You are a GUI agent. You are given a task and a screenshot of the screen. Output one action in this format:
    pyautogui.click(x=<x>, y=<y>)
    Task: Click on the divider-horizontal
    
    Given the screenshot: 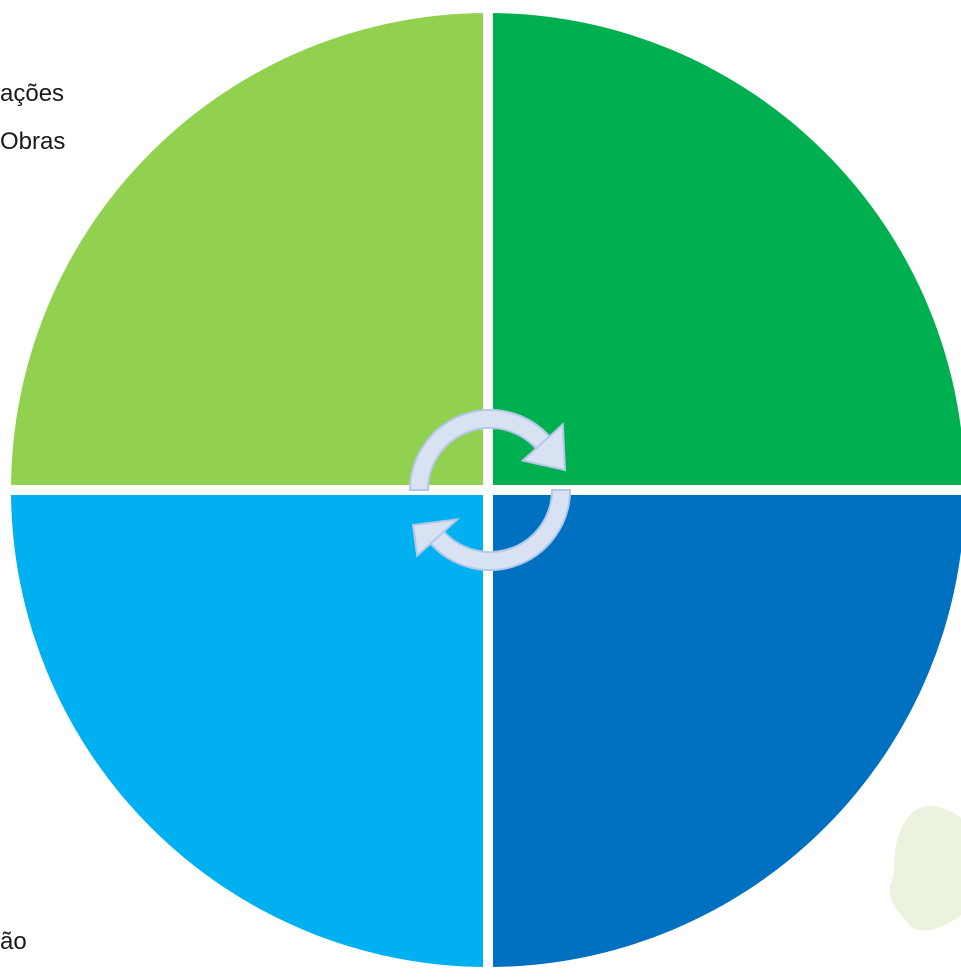 What is the action you would take?
    pyautogui.click(x=480, y=490)
    